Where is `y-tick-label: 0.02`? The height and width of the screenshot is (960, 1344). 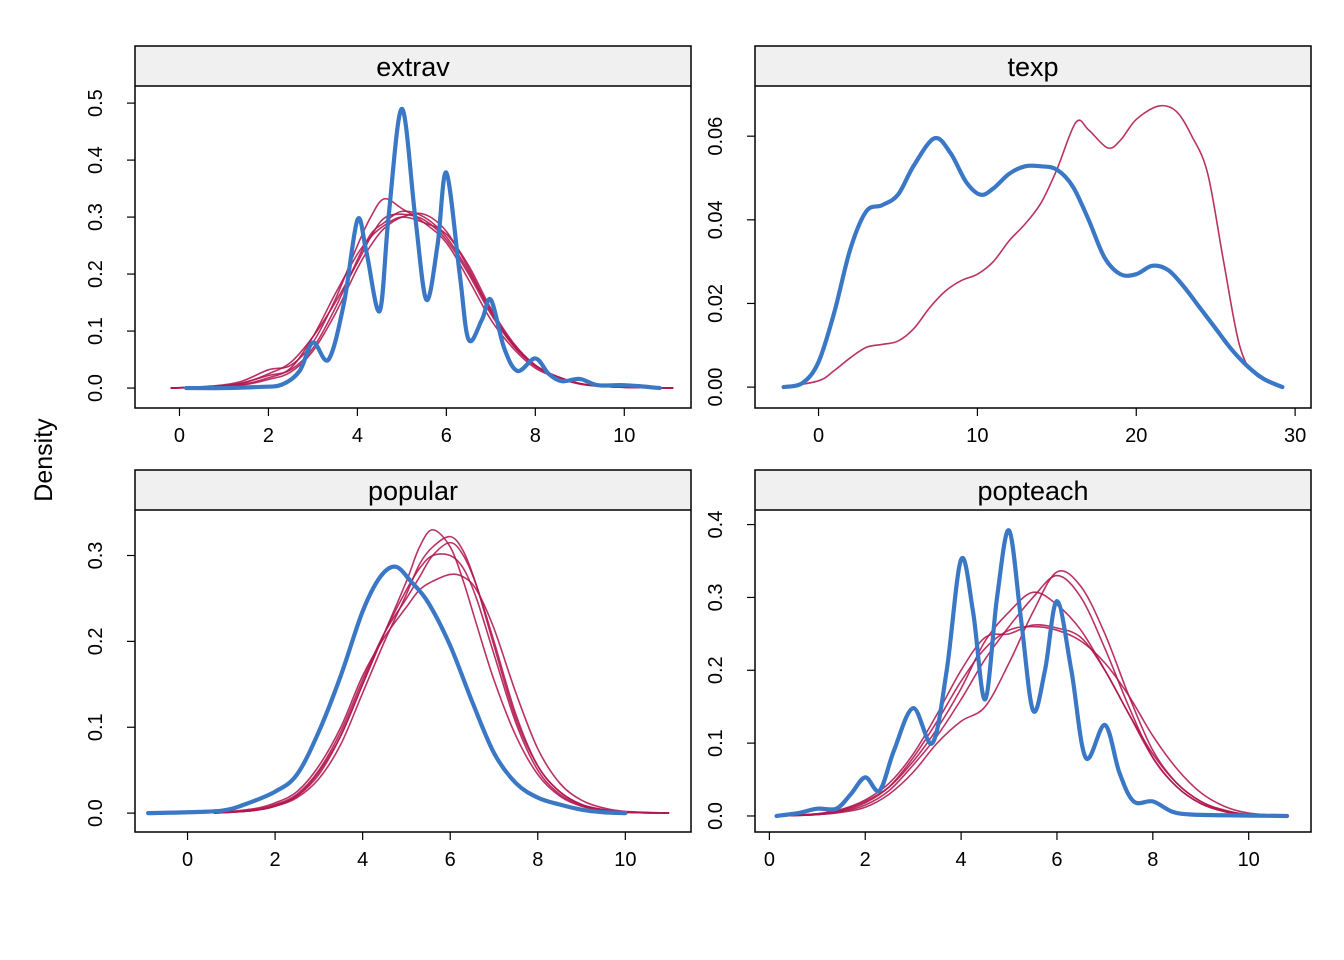 y-tick-label: 0.02 is located at coordinates (716, 303).